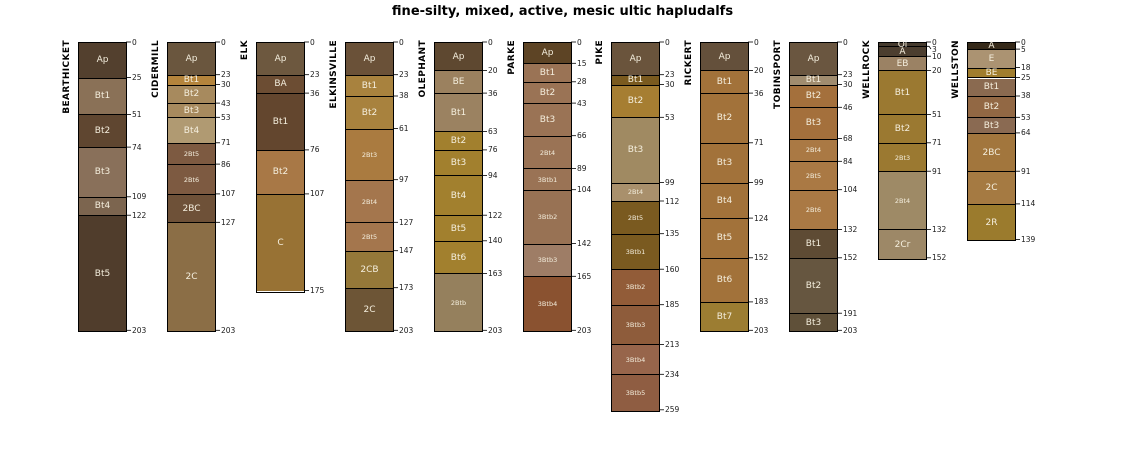 The height and width of the screenshot is (450, 1125). What do you see at coordinates (902, 52) in the screenshot?
I see `horizon-cell: A` at bounding box center [902, 52].